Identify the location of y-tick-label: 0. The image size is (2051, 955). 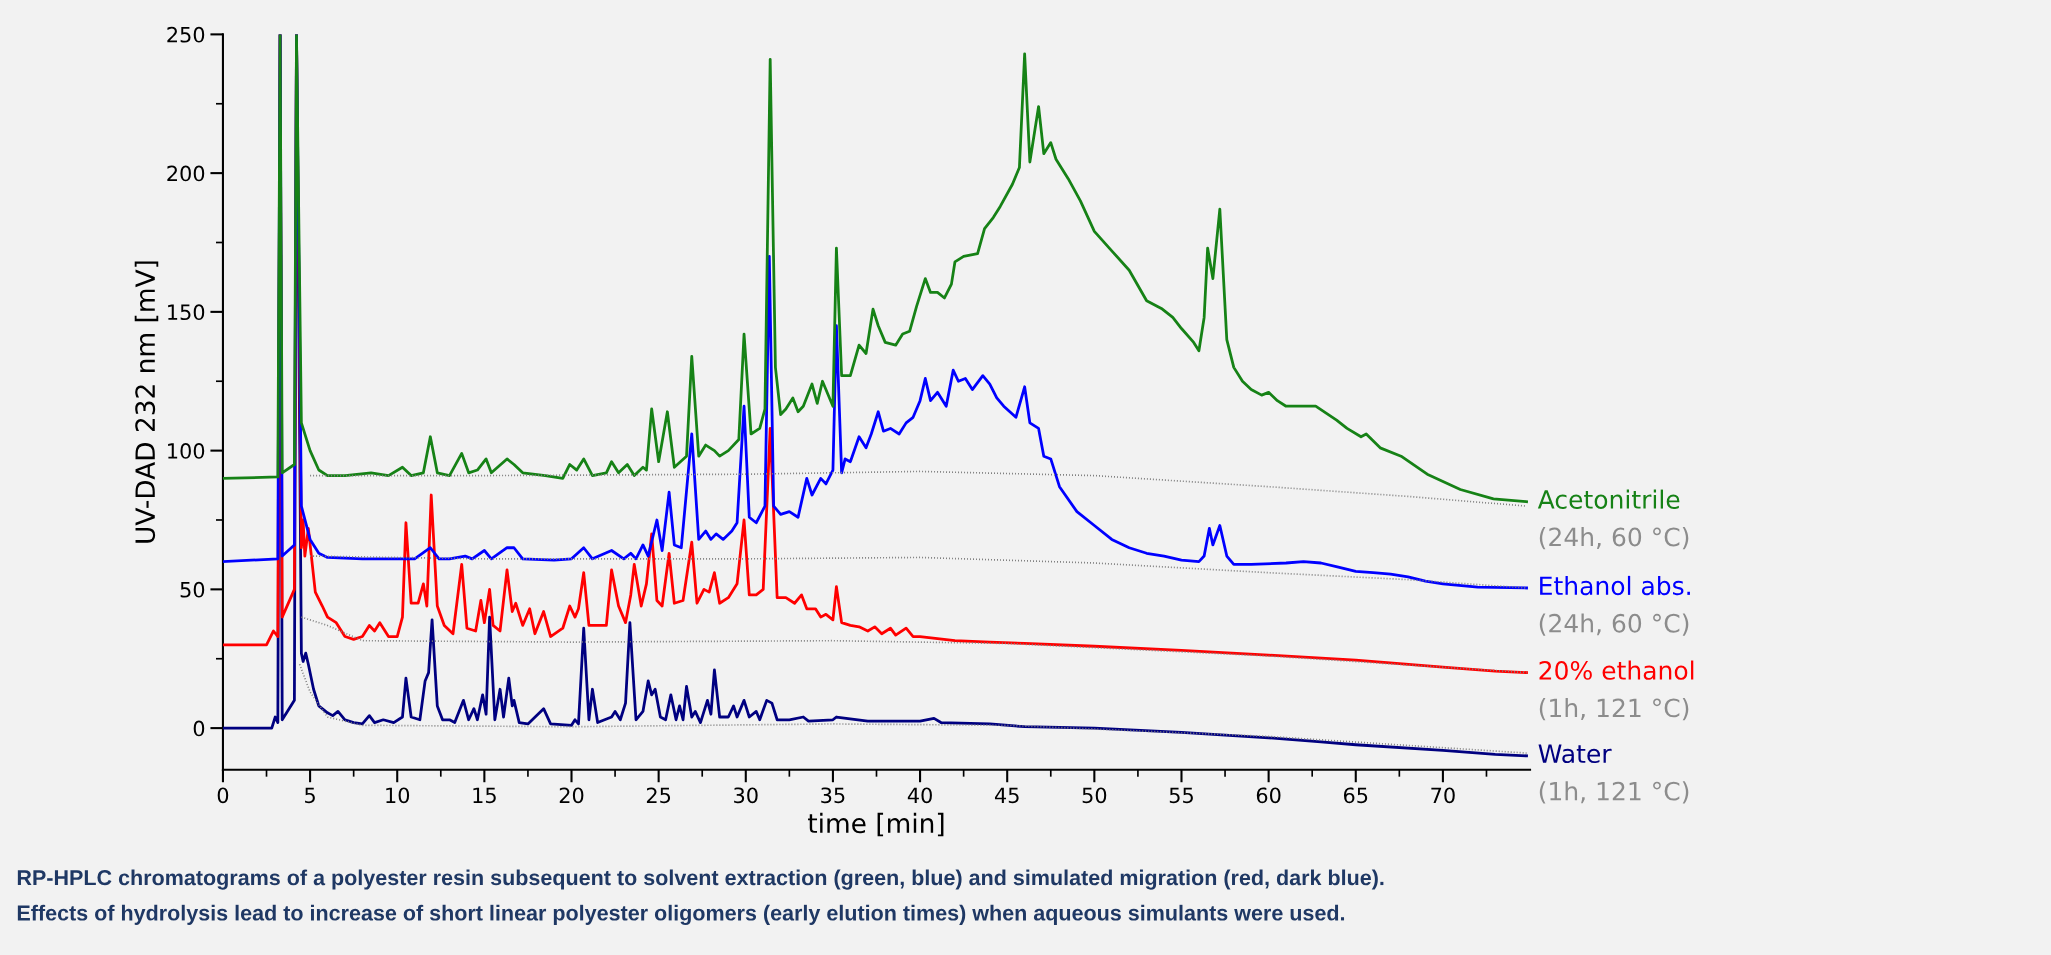
(199, 728).